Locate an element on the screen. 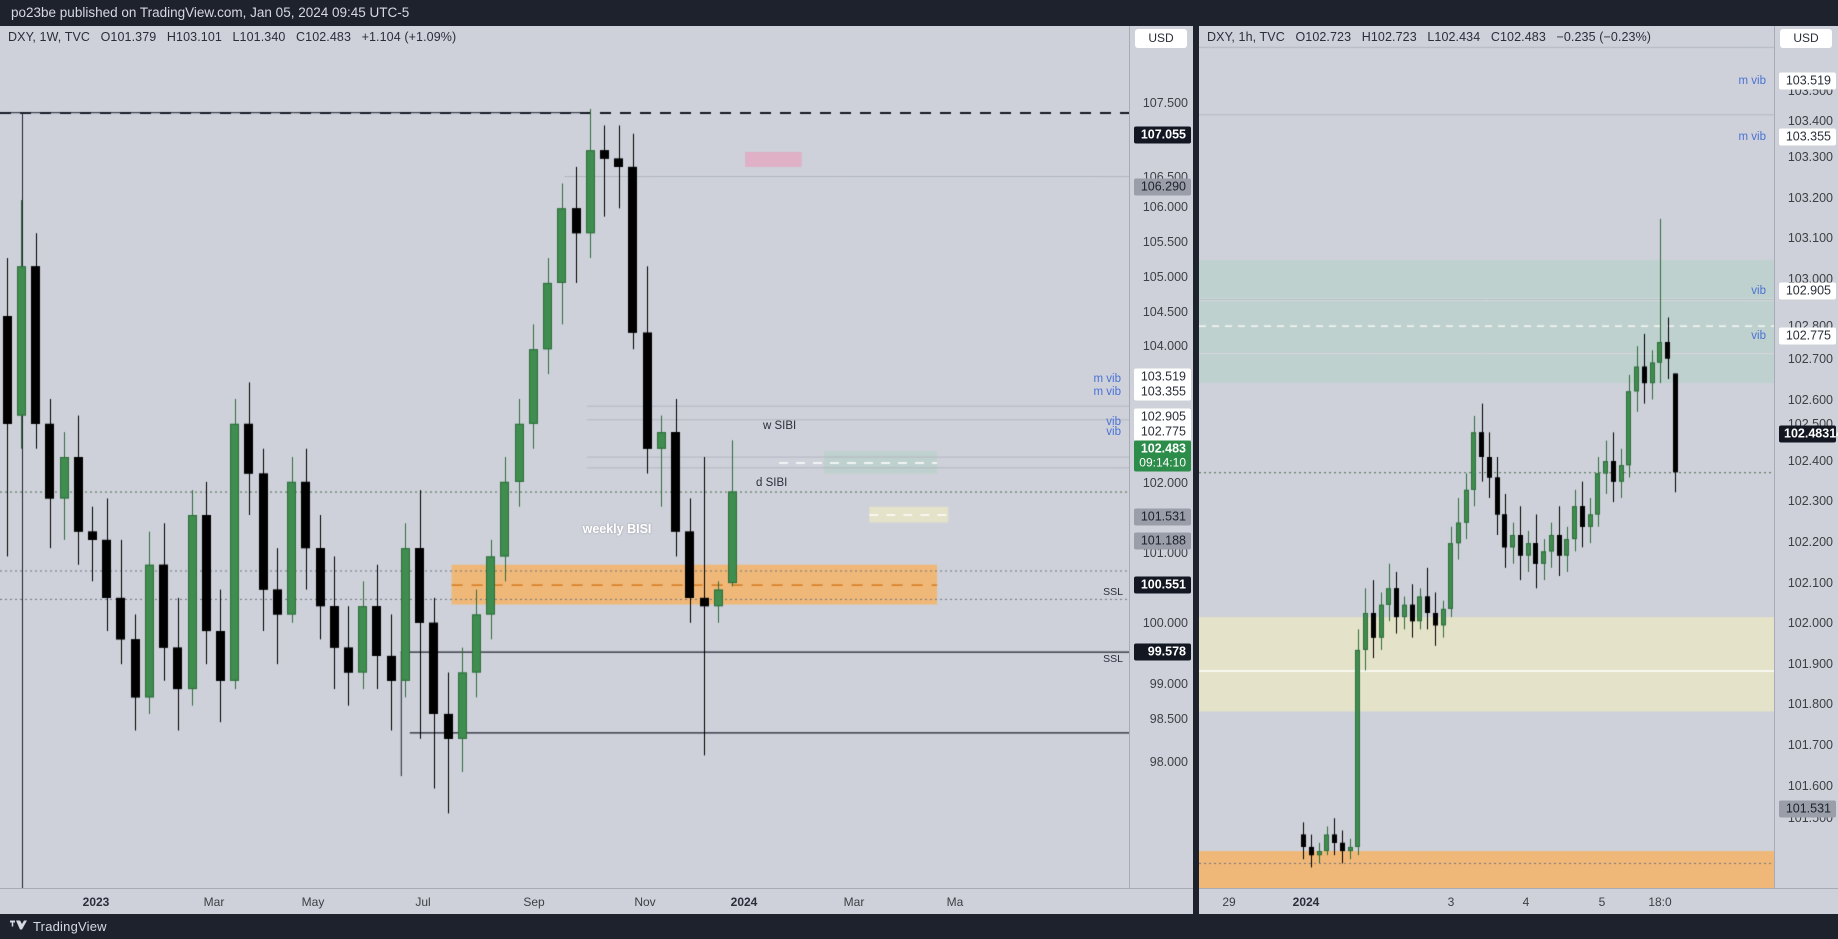 This screenshot has height=939, width=1838. time-tick: Nov is located at coordinates (645, 901).